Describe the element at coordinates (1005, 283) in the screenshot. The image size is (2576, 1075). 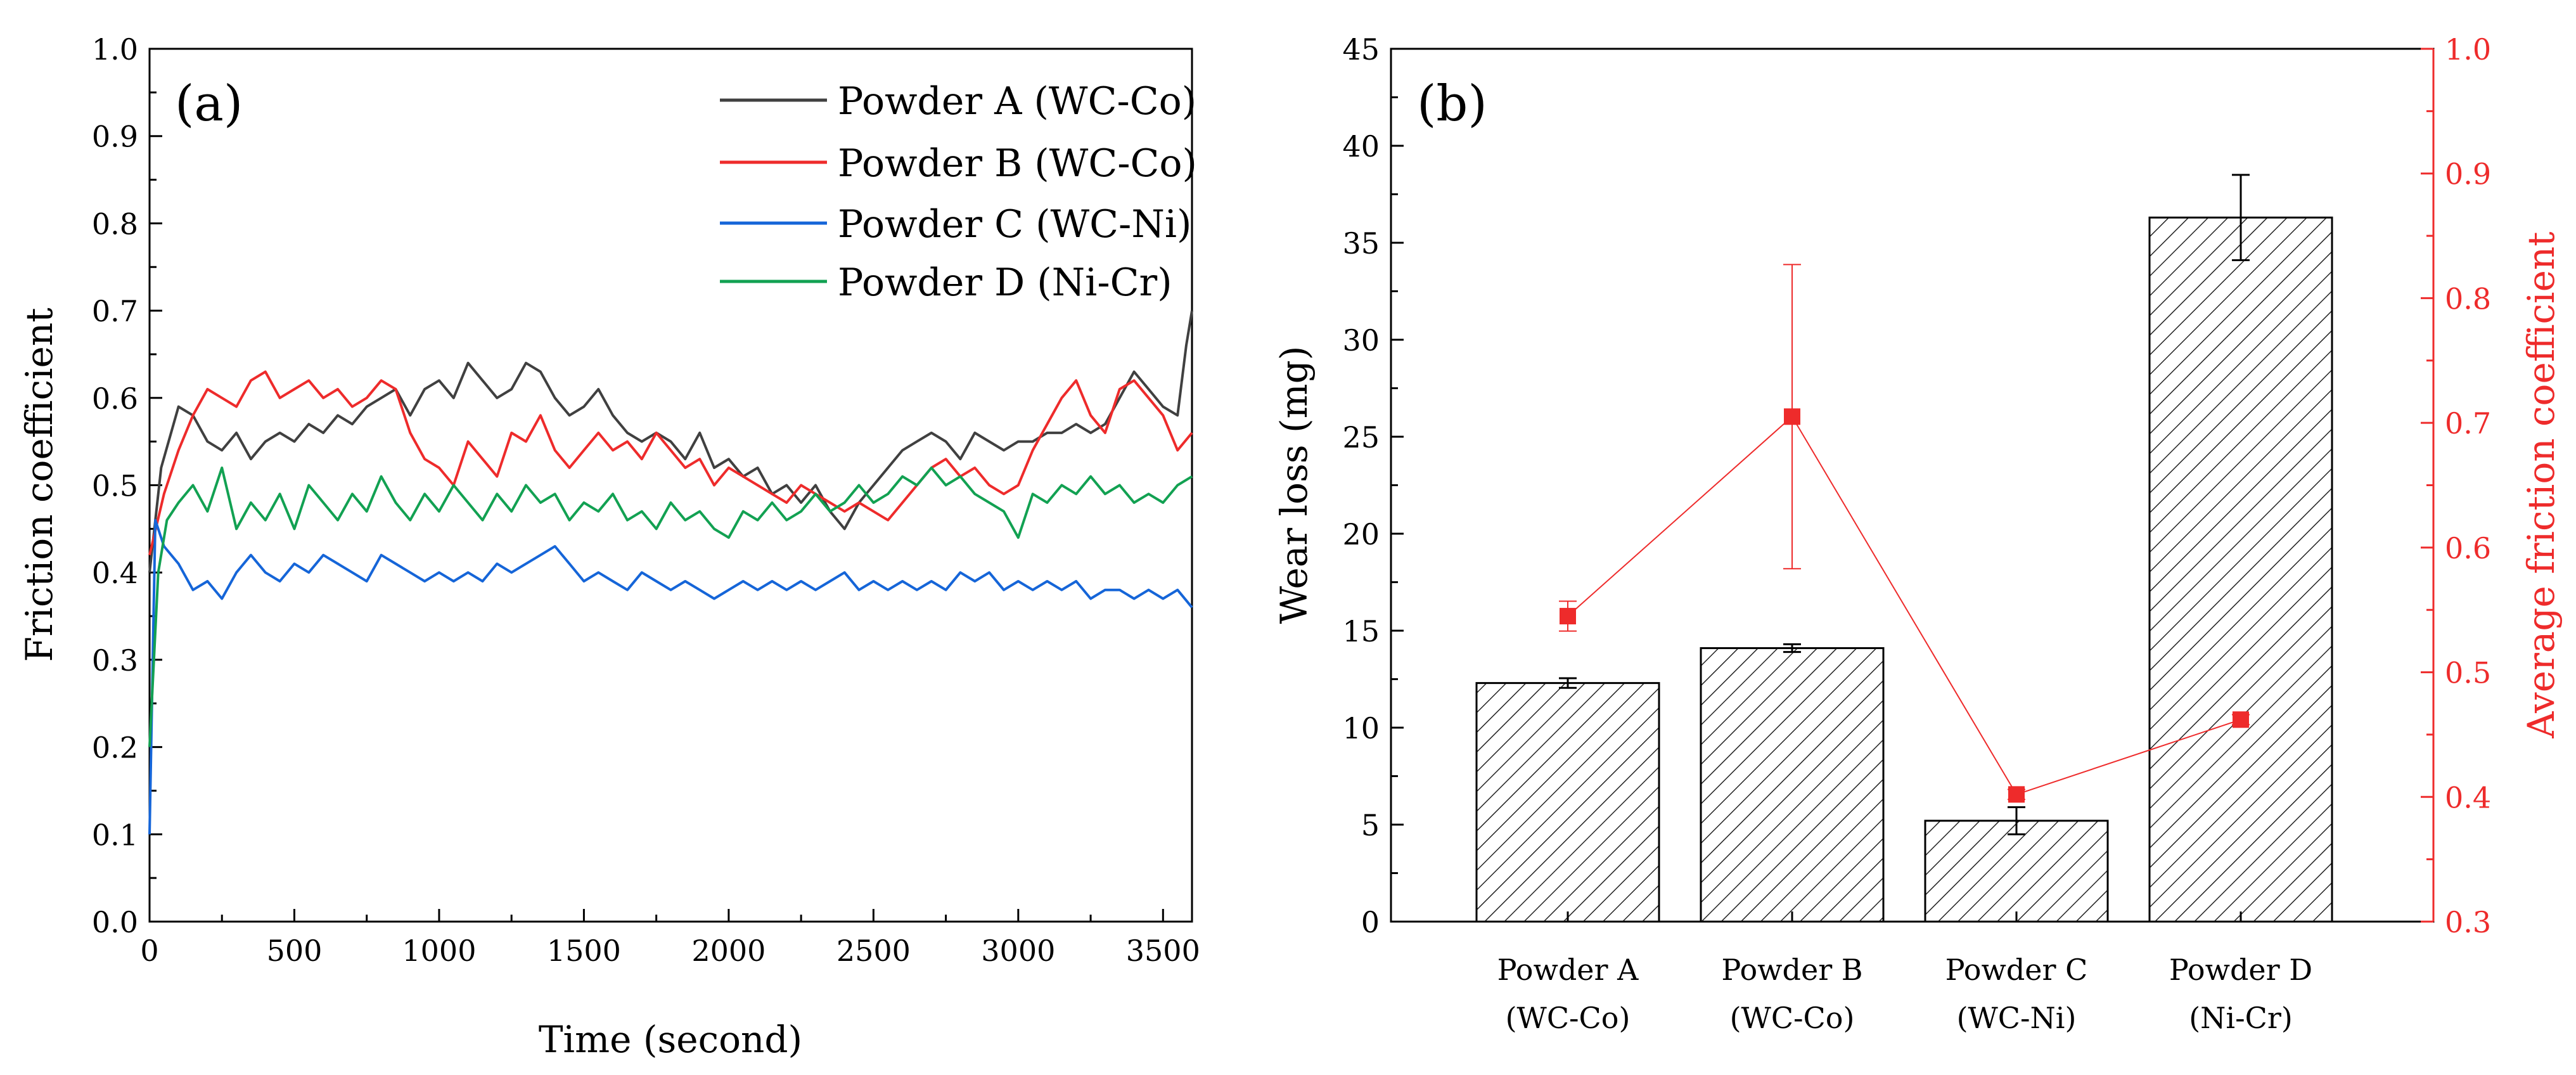
I see `legend-label-powder-d: Powder D (Ni-Cr)` at that location.